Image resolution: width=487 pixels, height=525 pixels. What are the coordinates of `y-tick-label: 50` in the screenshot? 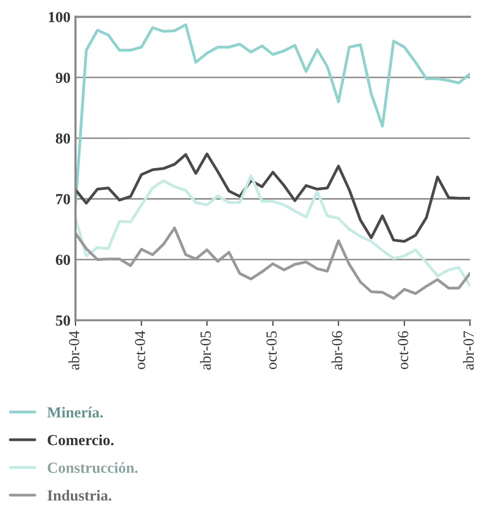 It's located at (63, 320).